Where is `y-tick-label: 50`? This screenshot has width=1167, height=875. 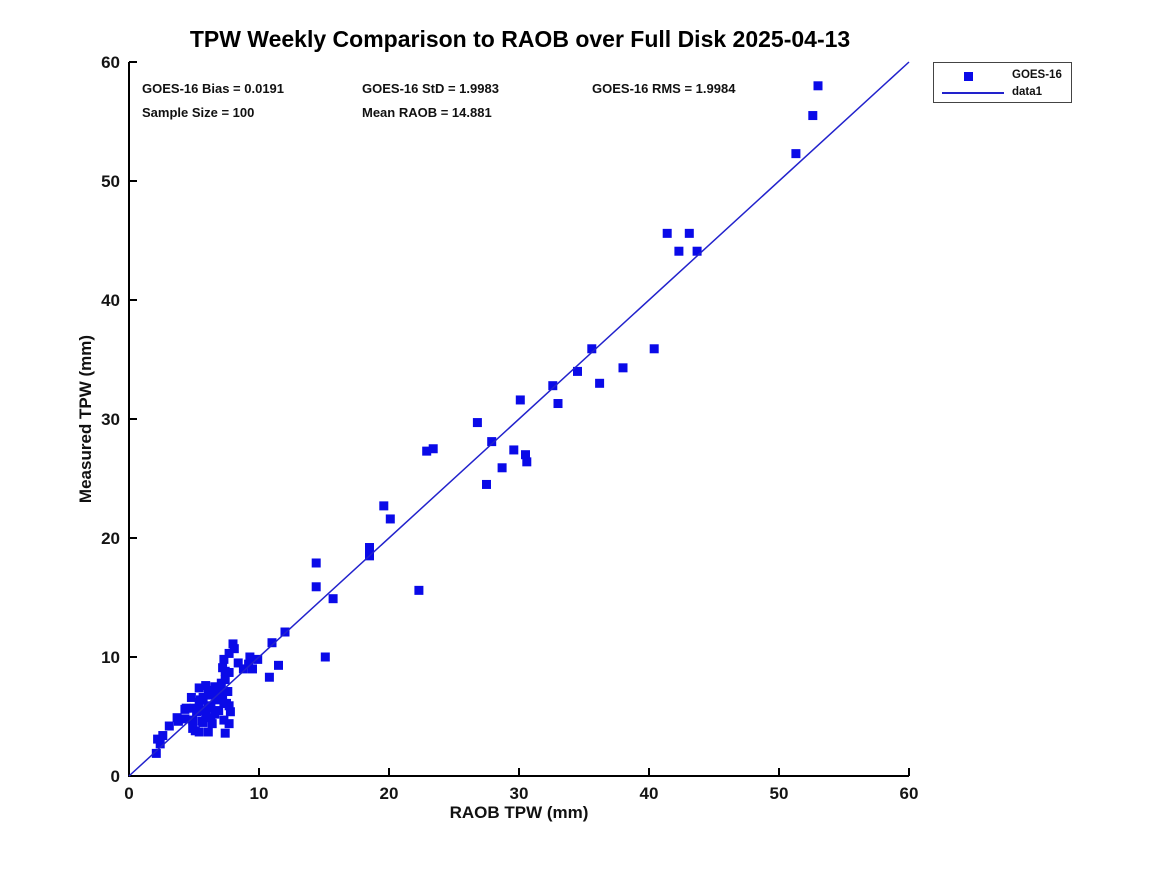 y-tick-label: 50 is located at coordinates (110, 181).